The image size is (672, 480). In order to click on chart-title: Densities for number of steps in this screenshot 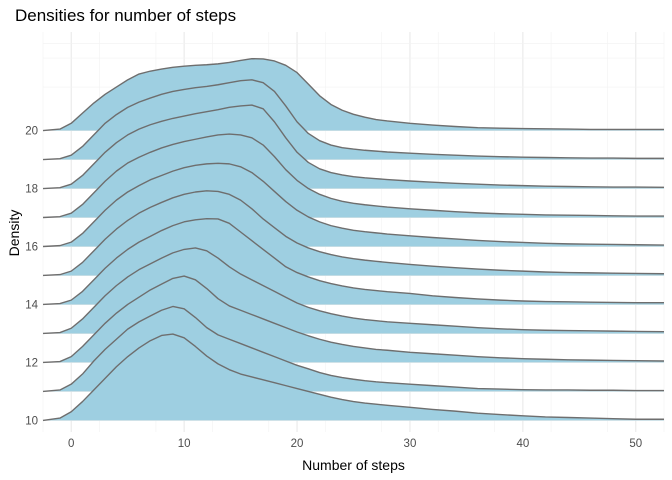, I will do `click(125, 15)`.